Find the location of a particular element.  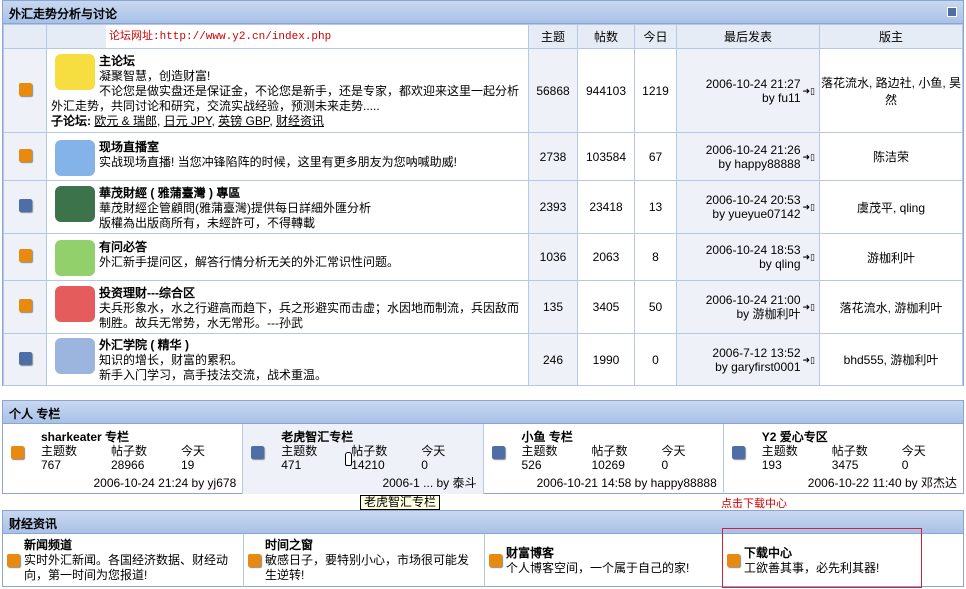

column-name-link: Y2 爱心专区 is located at coordinates (794, 437).